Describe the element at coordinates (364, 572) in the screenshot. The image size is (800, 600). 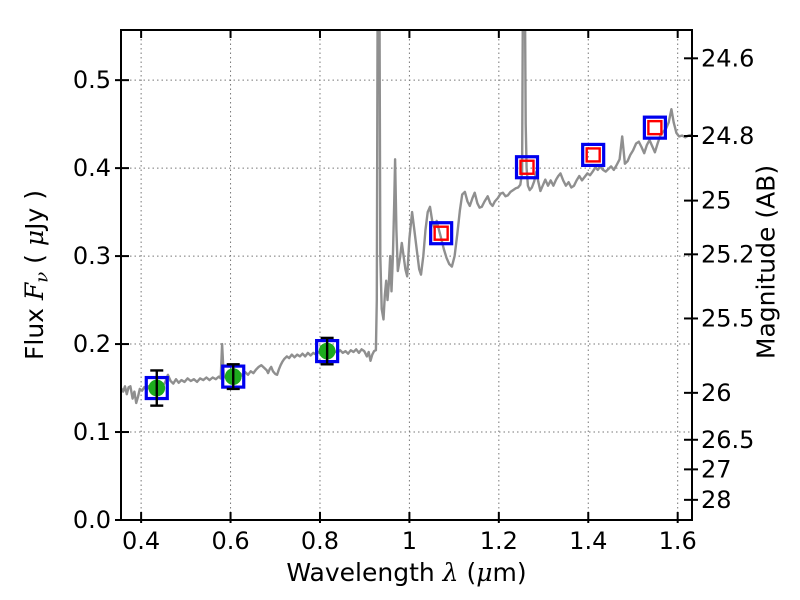
I see `x-axis-label-text: Wavelength` at that location.